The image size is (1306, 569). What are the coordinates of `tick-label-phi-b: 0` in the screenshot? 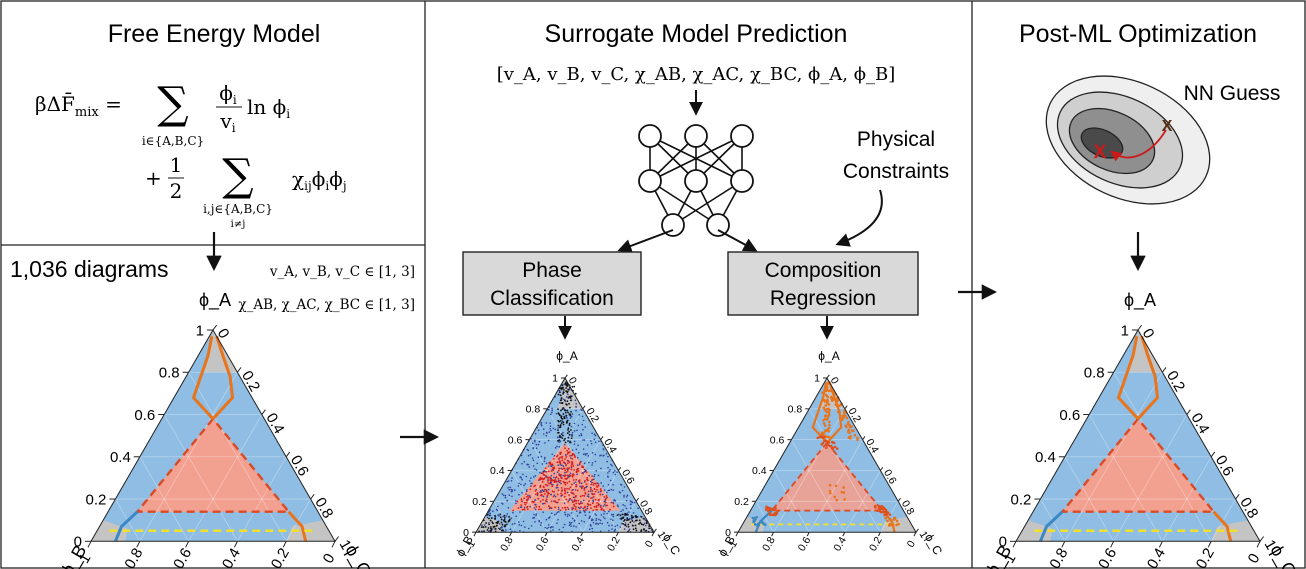 It's located at (329, 559).